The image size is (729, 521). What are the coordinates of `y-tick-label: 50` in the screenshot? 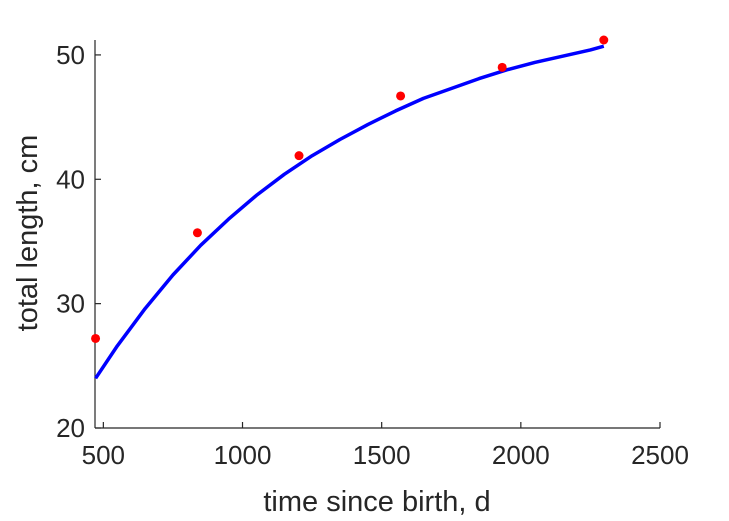 It's located at (70, 55).